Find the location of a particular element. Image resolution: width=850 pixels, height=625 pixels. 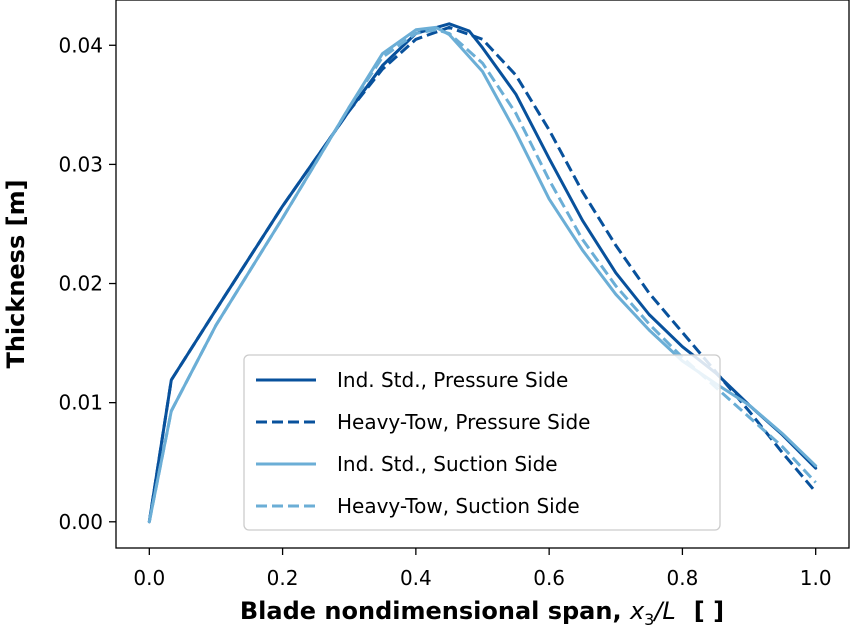

x-tick-label: 0.2 is located at coordinates (283, 578).